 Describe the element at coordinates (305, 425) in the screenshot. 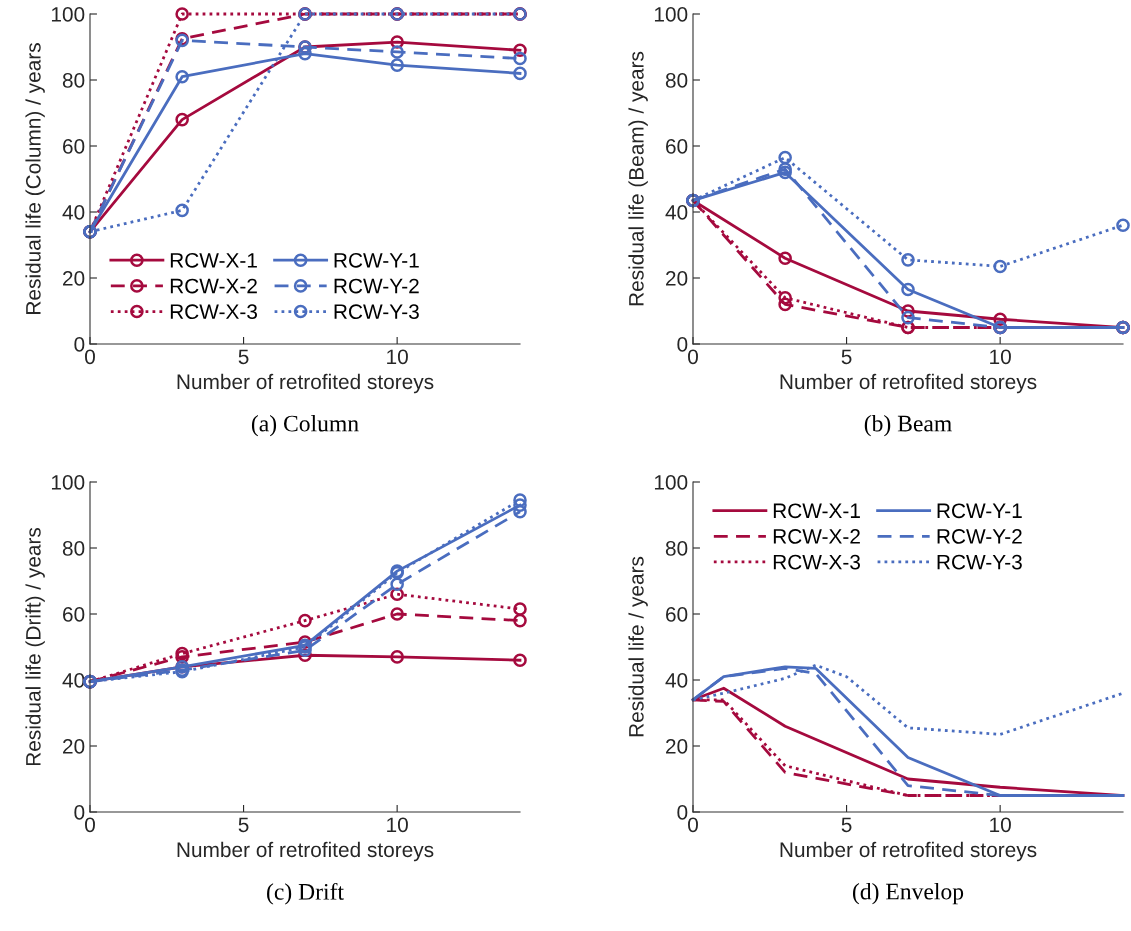

I see `text: (a) Column` at that location.